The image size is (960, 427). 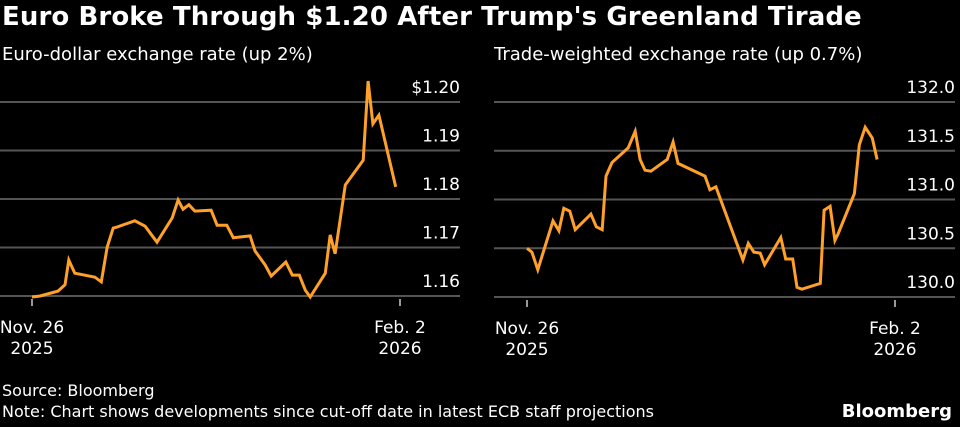 I want to click on y-tick-label: 131.0, so click(x=930, y=186).